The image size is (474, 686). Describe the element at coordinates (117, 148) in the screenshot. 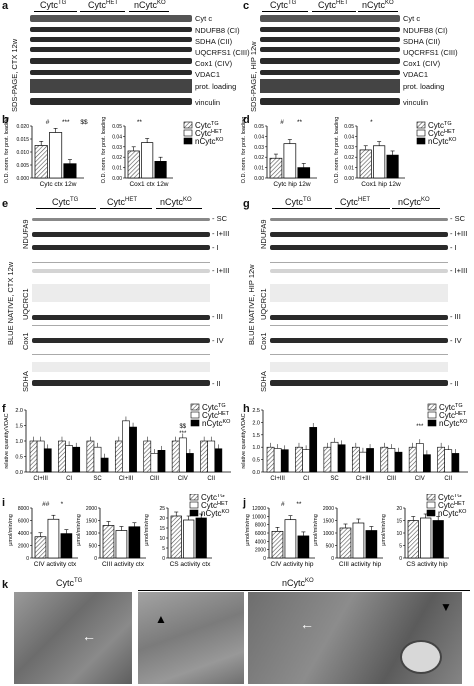

I see `b2-tick-label: 0.03` at that location.